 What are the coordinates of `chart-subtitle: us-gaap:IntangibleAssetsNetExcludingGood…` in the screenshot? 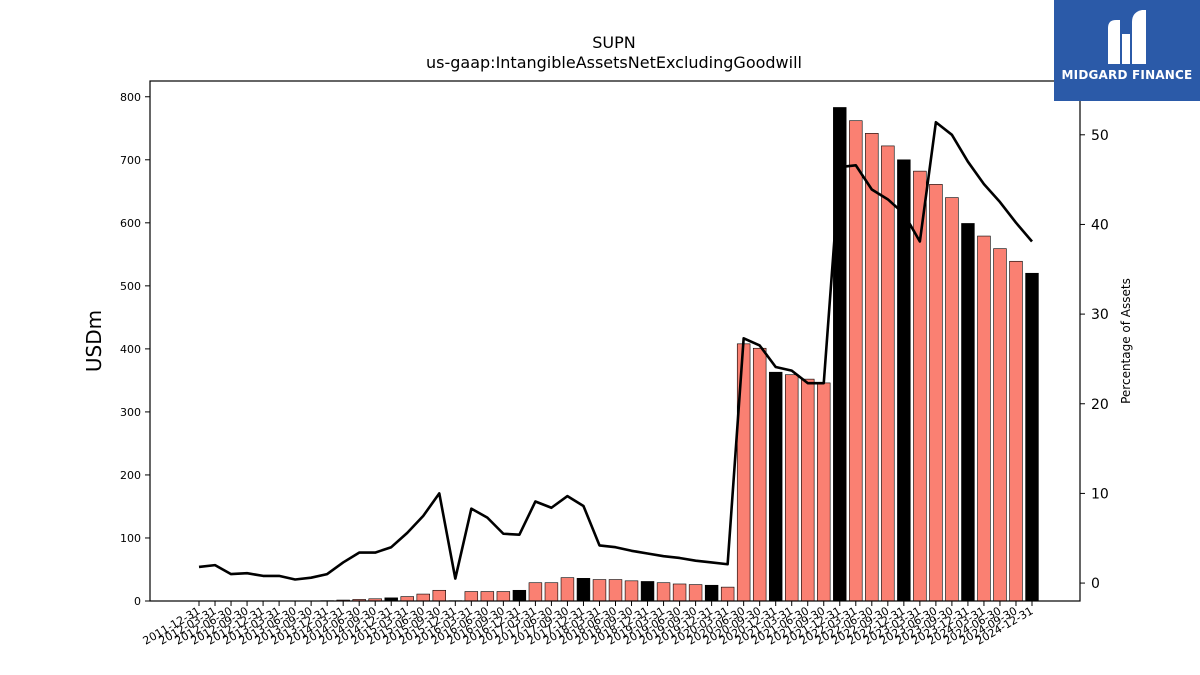 It's located at (614, 62).